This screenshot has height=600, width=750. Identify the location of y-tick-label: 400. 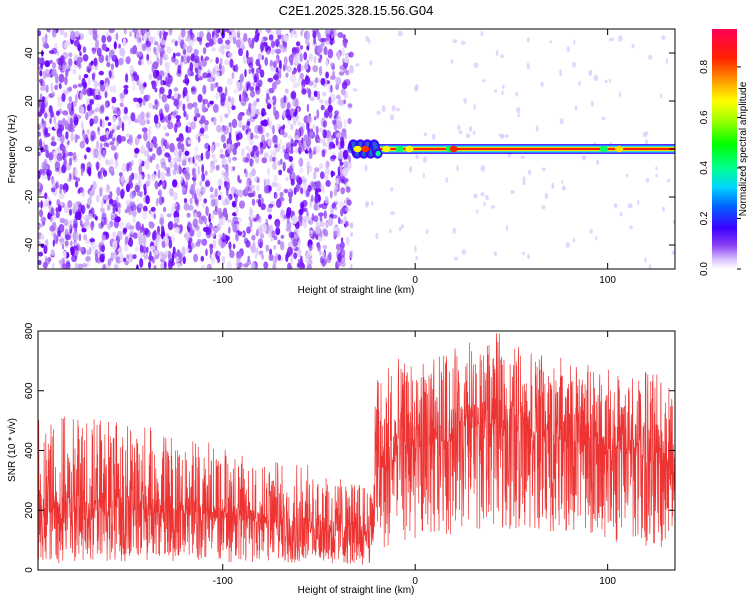
(29, 450).